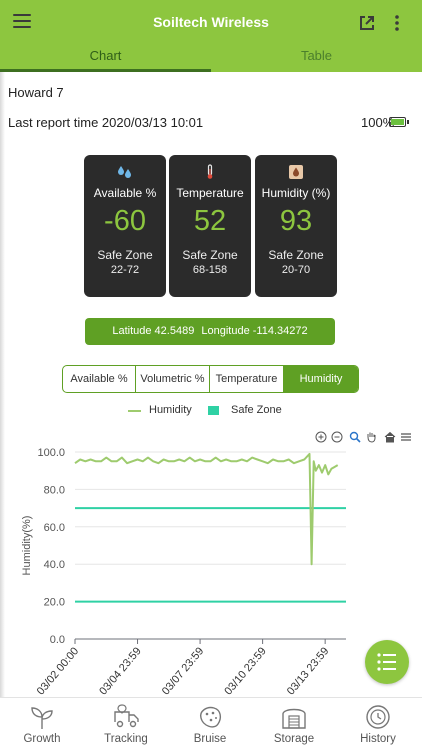 This screenshot has height=750, width=422. I want to click on nav-growth: Growth, so click(42, 724).